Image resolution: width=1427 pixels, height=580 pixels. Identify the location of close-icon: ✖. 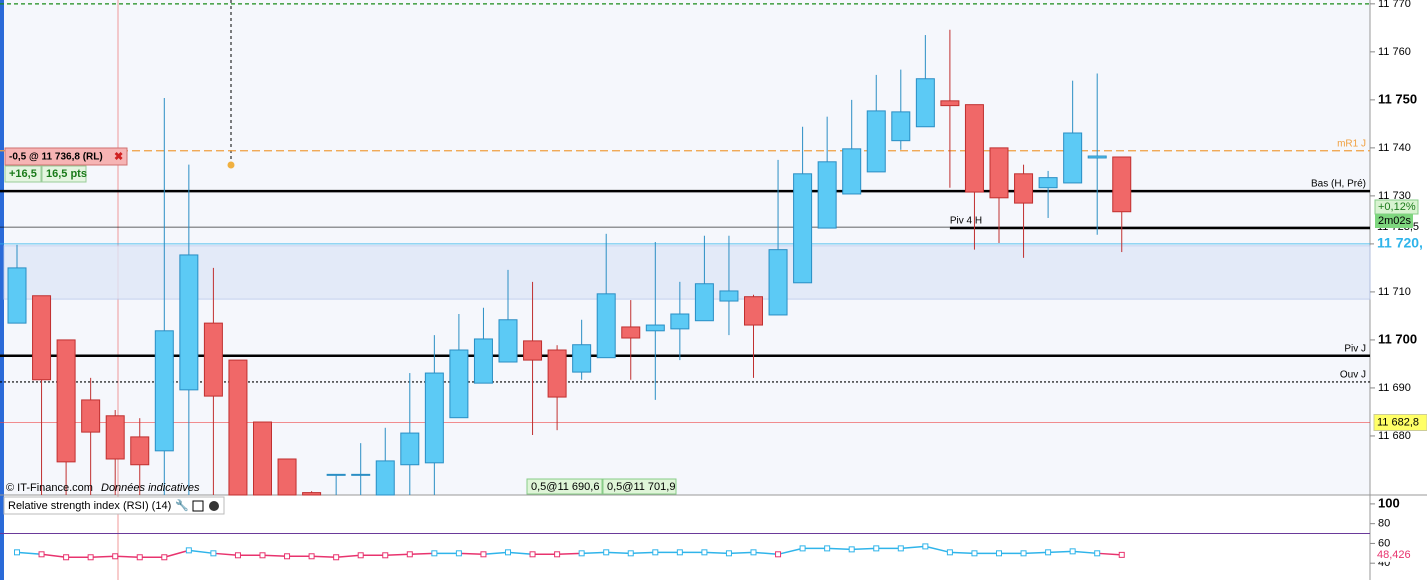
(118, 157).